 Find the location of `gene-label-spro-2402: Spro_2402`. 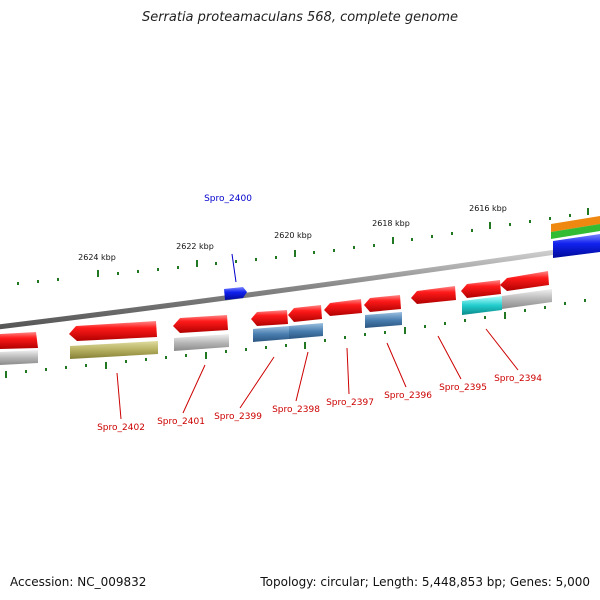

gene-label-spro-2402: Spro_2402 is located at coordinates (121, 428).